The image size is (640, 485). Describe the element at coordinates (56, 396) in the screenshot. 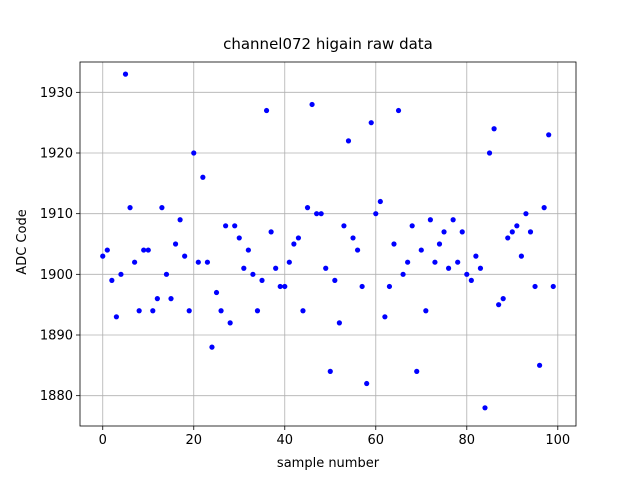

I see `y-tick-label: 1880` at that location.